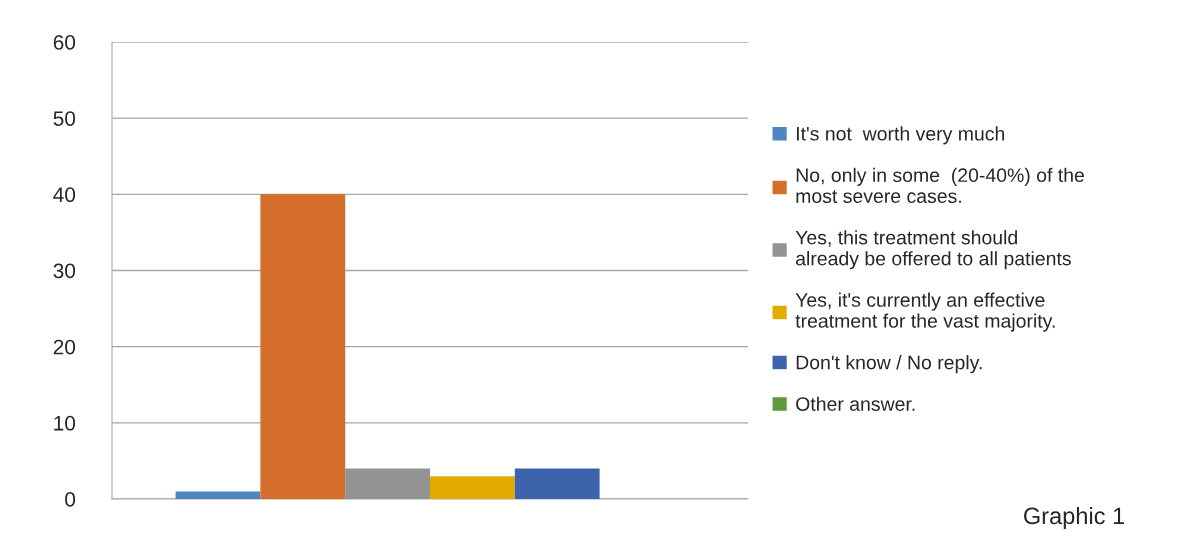 The image size is (1197, 551). What do you see at coordinates (64, 42) in the screenshot?
I see `y-tick-label: 60` at bounding box center [64, 42].